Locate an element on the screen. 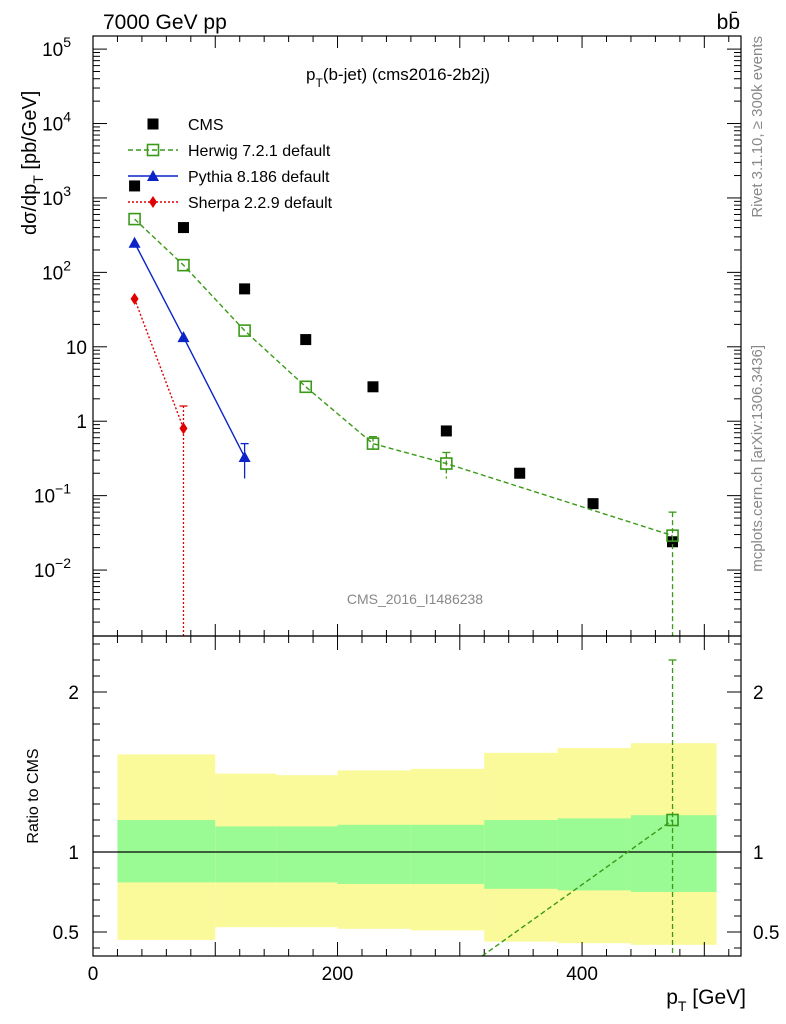 This screenshot has width=786, height=1024. svg-text: dσ/dpT [pb/GeV] is located at coordinates (32, 163).